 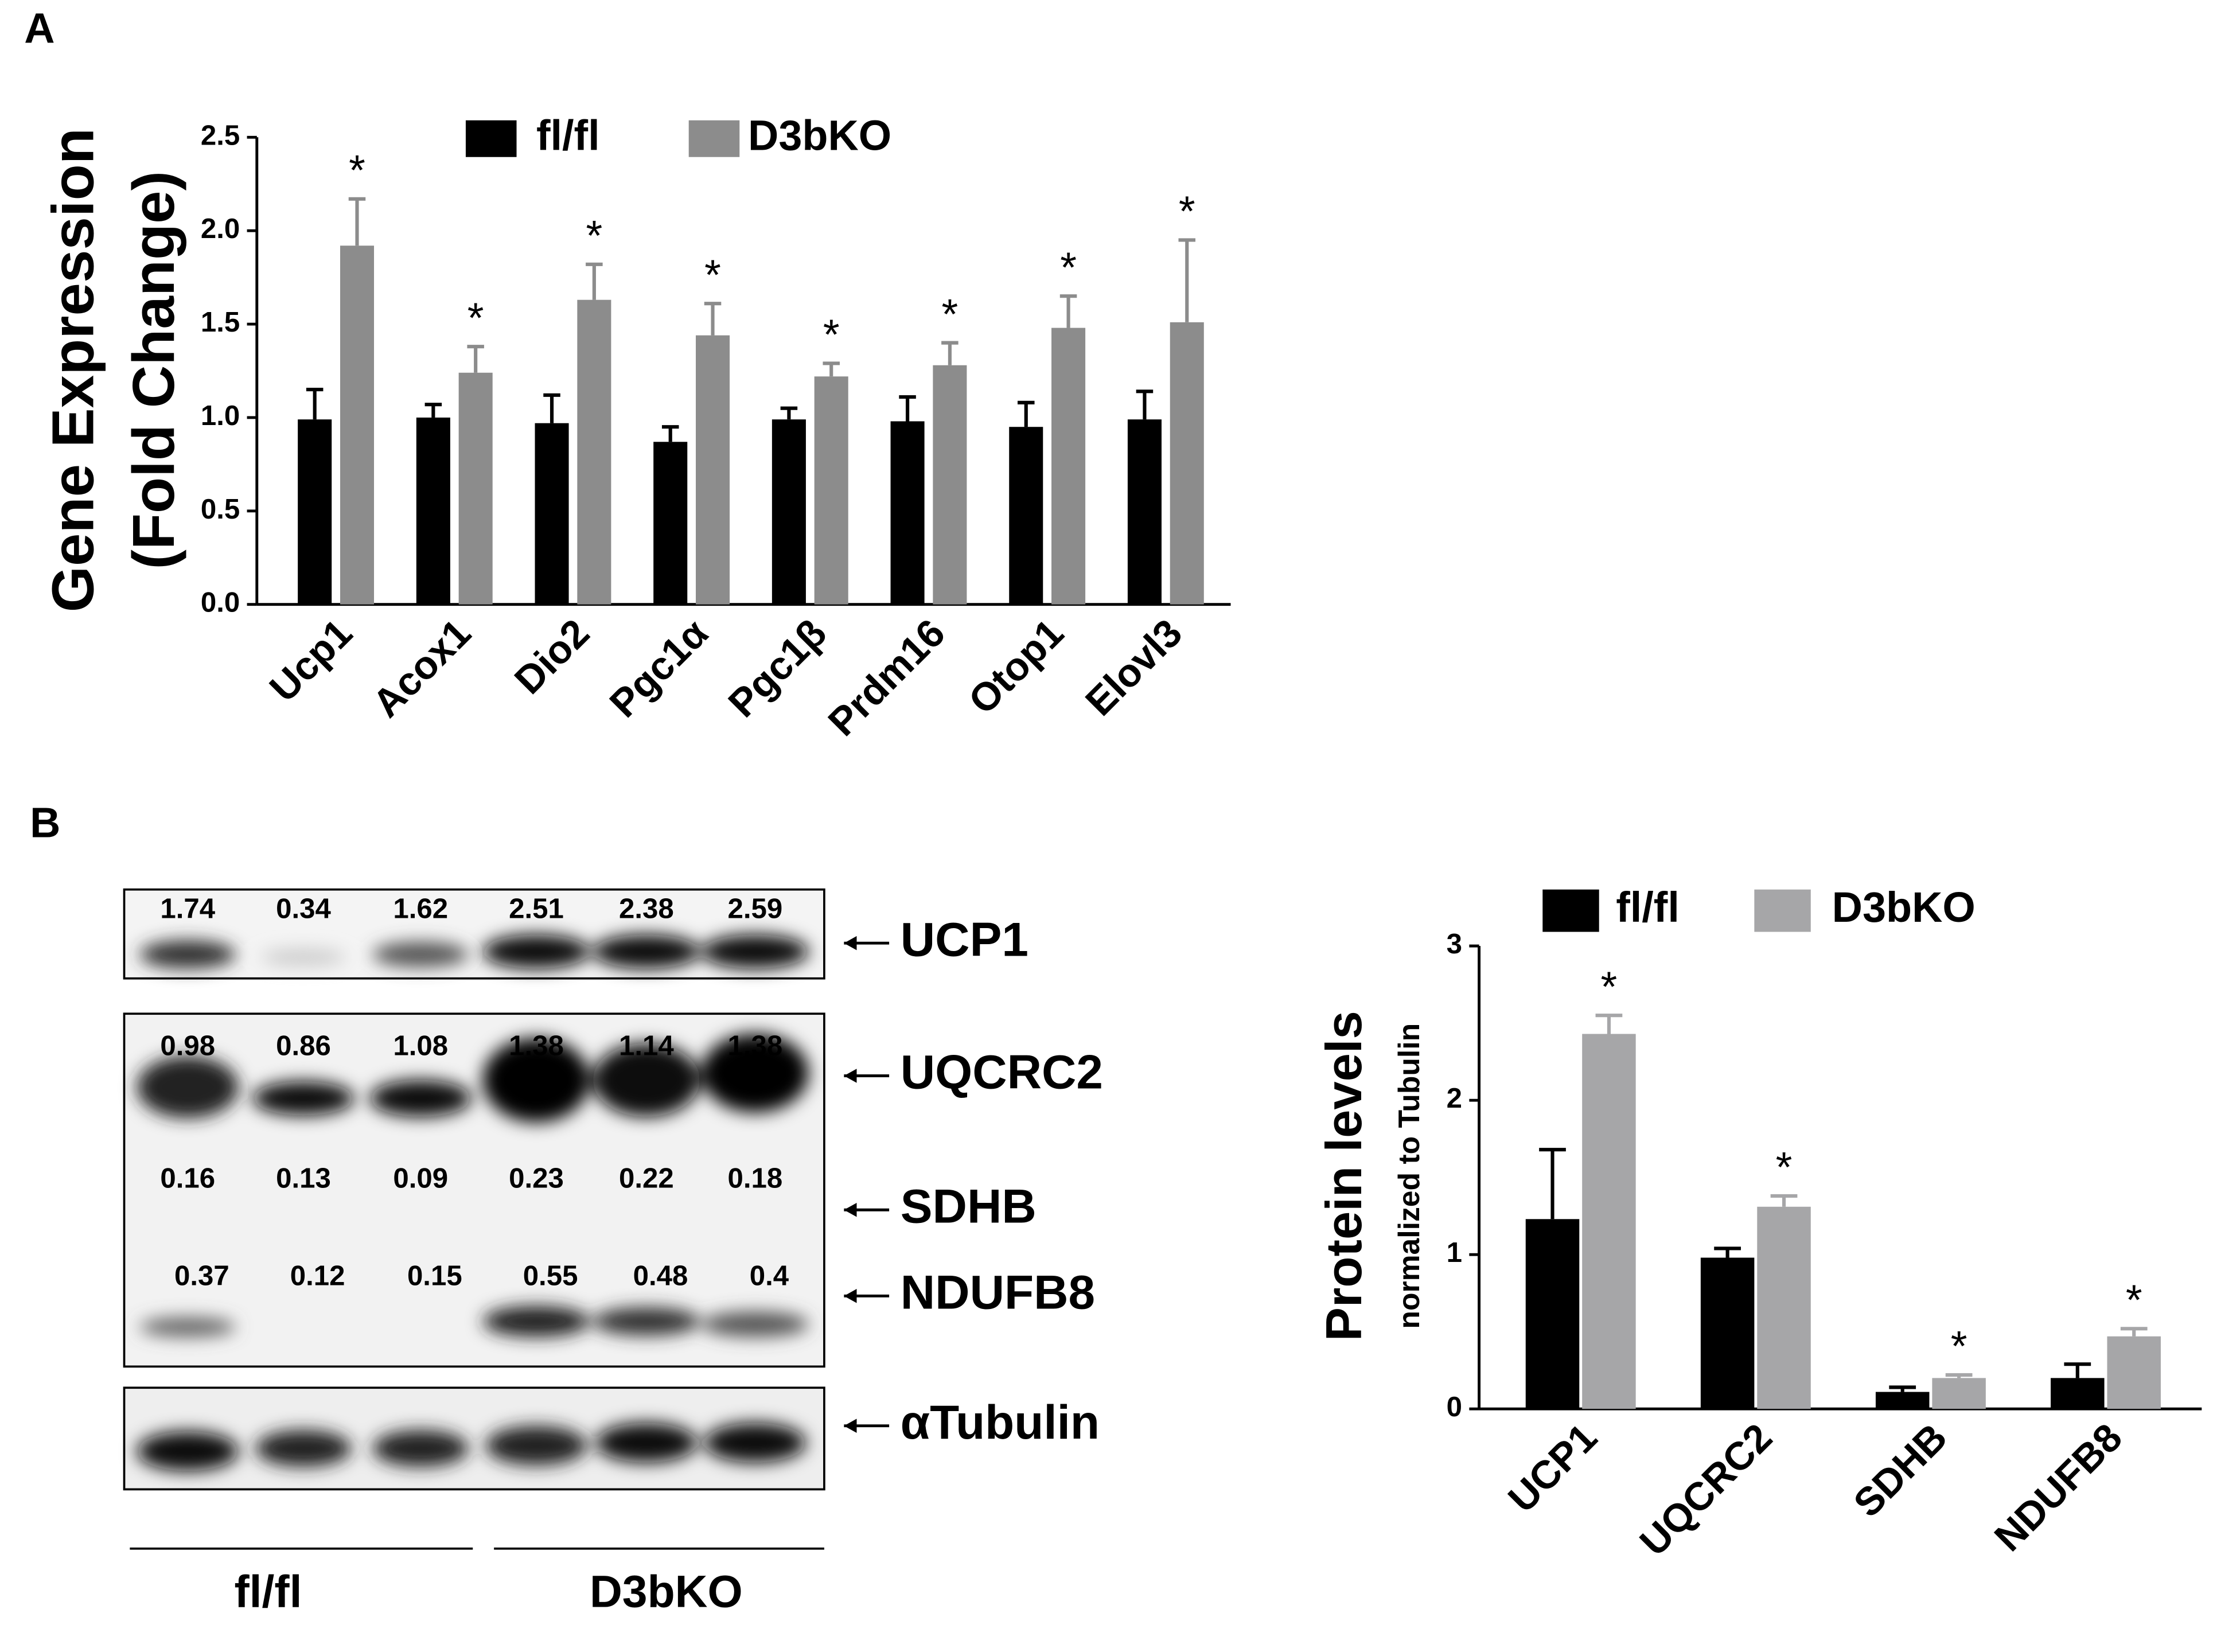 What do you see at coordinates (268, 1592) in the screenshot?
I see `group-label: fl/fl` at bounding box center [268, 1592].